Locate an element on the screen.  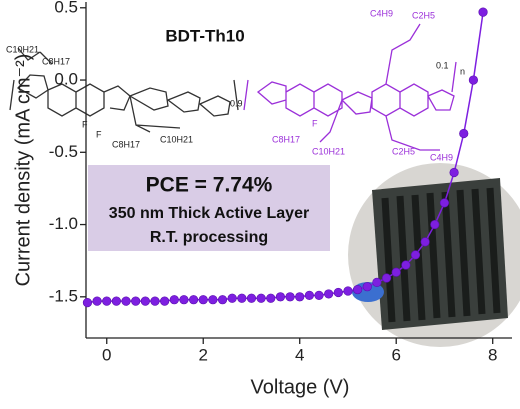
processing-label: R.T. processing is located at coordinates (209, 237).